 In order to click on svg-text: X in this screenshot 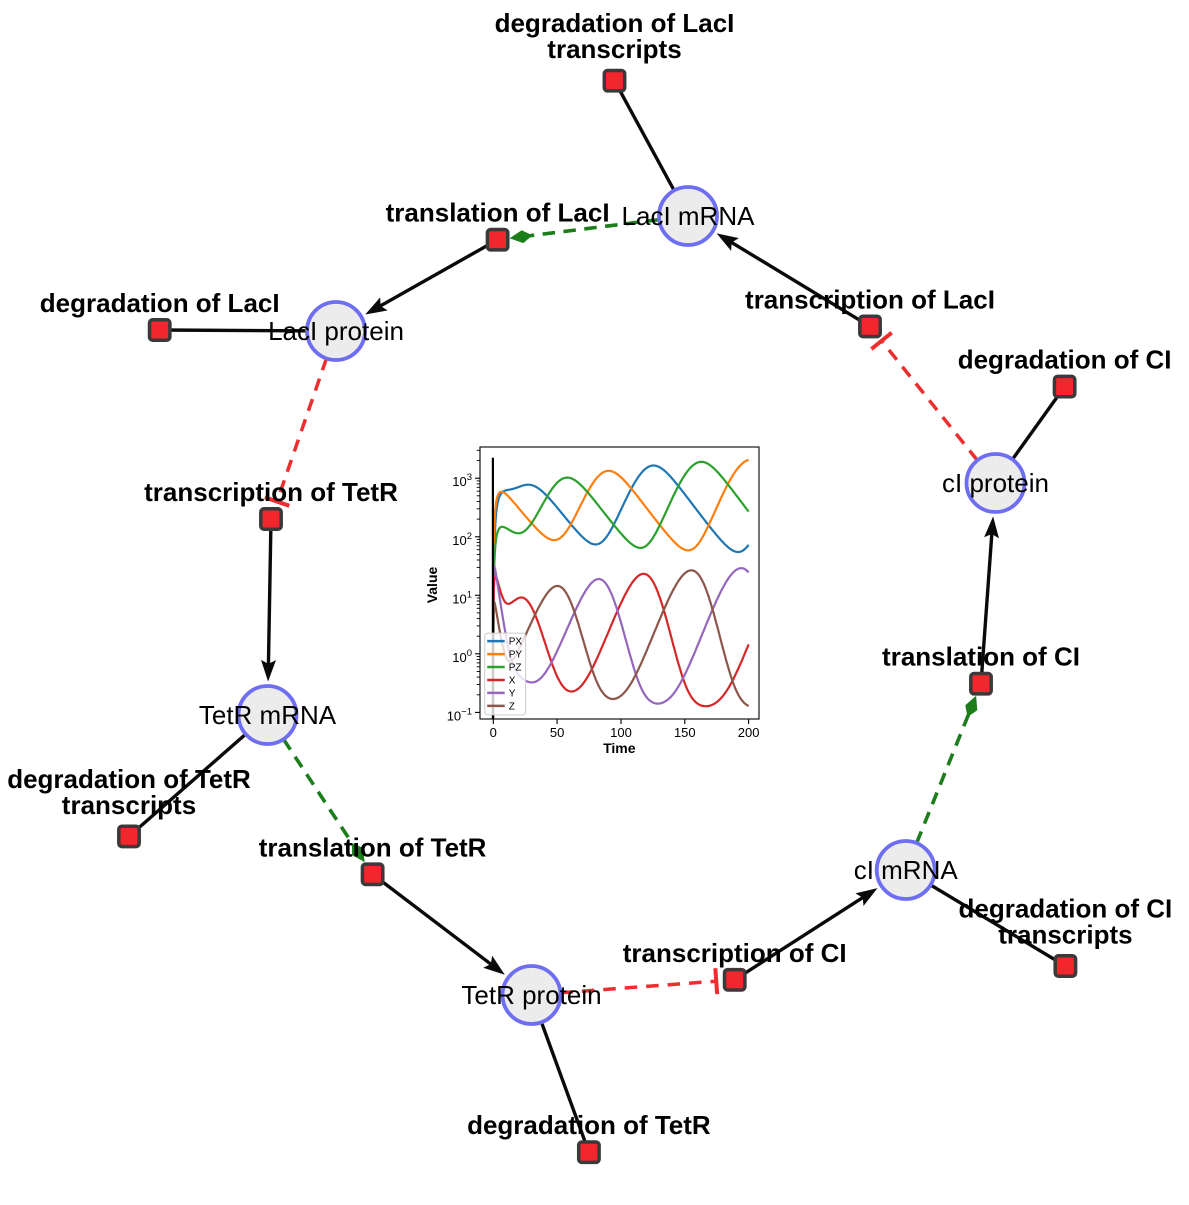, I will do `click(512, 681)`.